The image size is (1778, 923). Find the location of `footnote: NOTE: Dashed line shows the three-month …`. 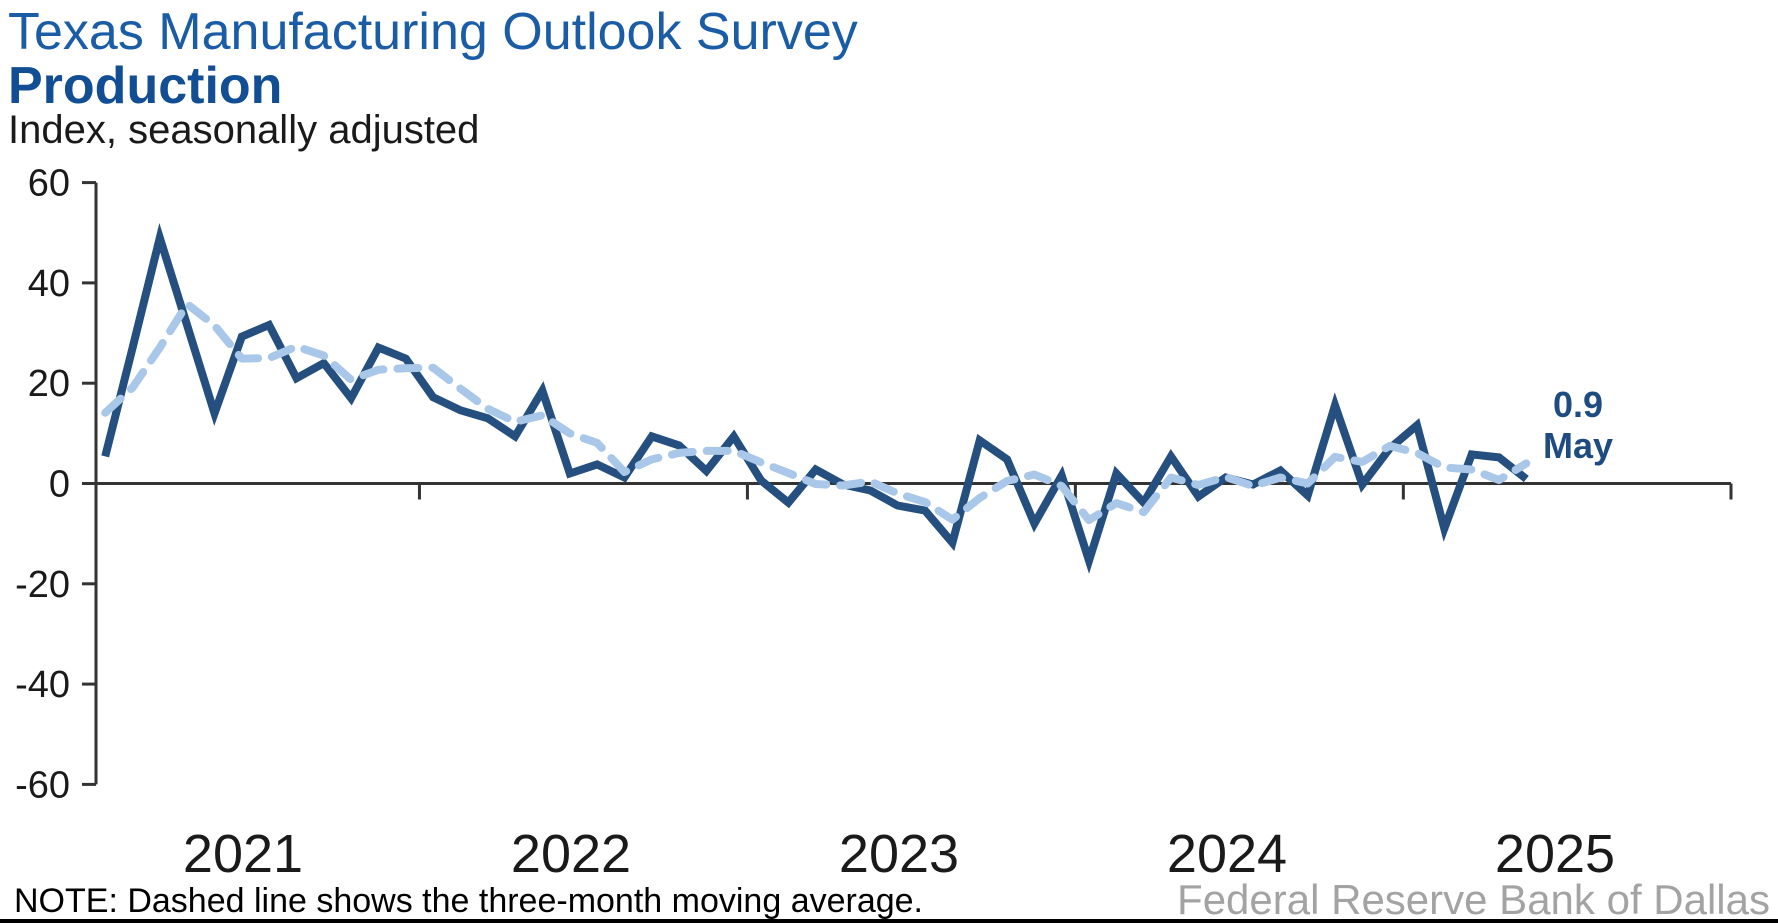

footnote: NOTE: Dashed line shows the three-month … is located at coordinates (469, 901).